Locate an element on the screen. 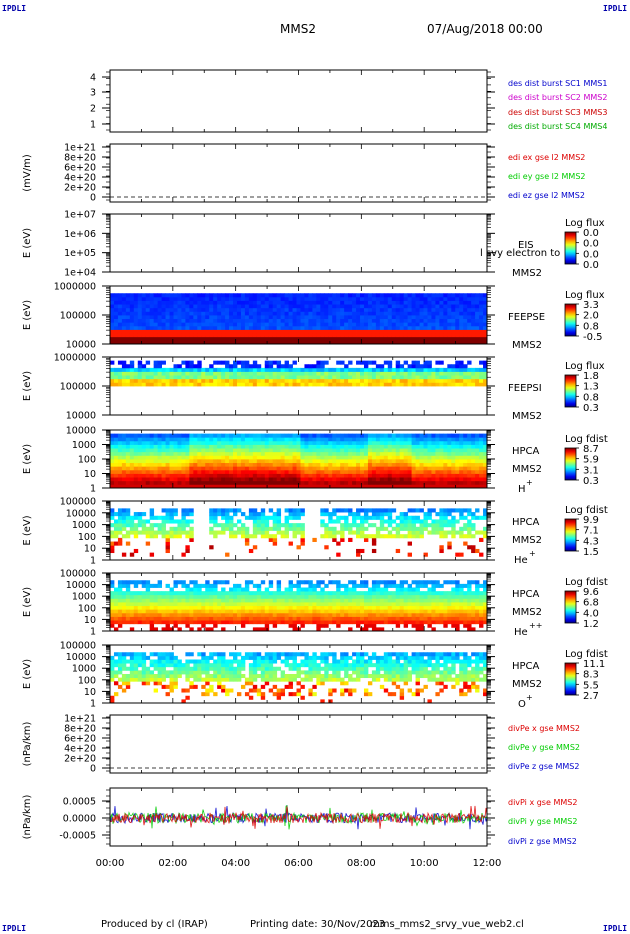 The width and height of the screenshot is (630, 934). y-tick-label: 100 is located at coordinates (87, 537).